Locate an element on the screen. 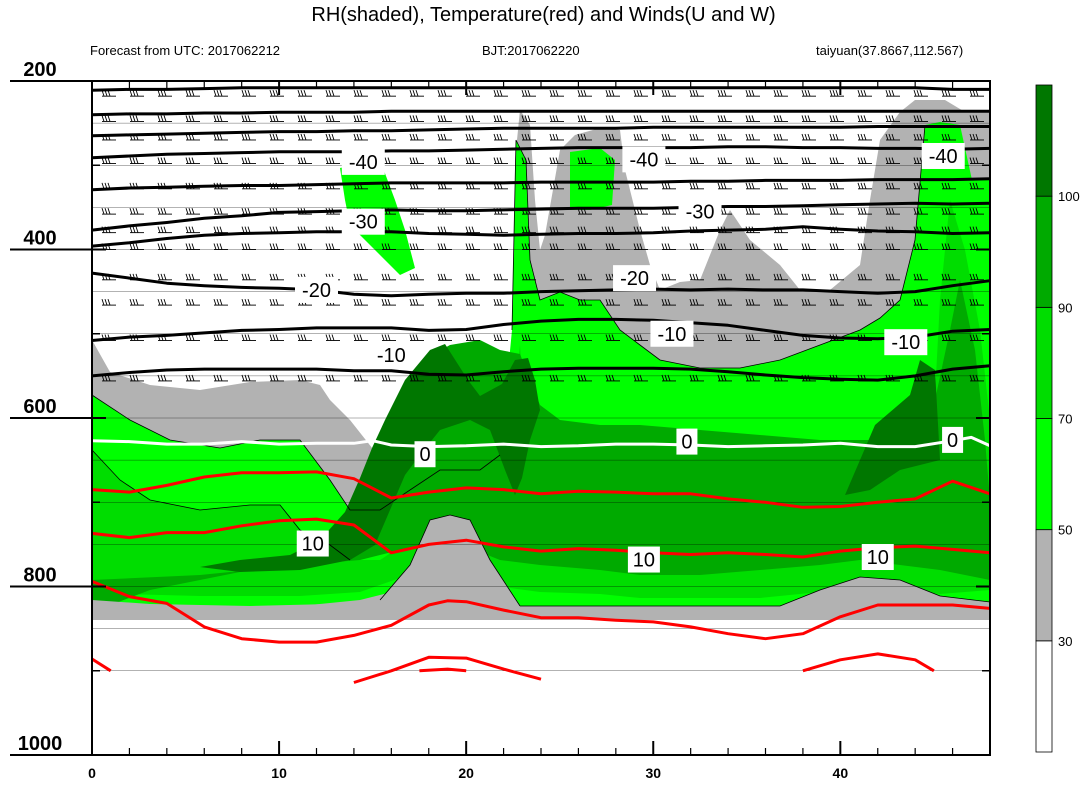  contour-label: 0 is located at coordinates (687, 441).